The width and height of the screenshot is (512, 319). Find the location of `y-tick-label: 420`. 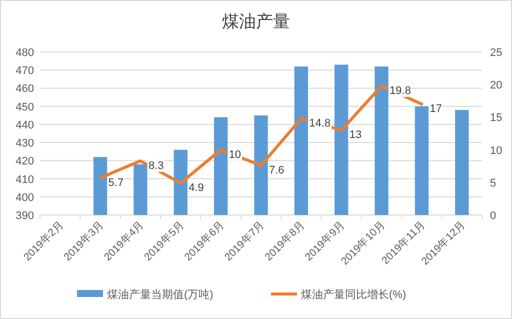

y-tick-label: 420 is located at coordinates (25, 162).